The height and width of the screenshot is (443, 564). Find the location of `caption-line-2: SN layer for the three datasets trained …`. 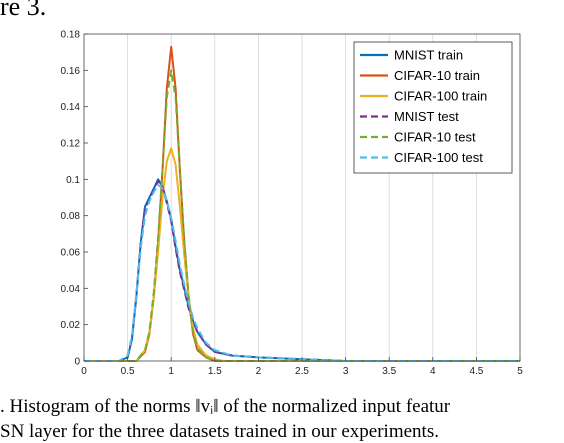

caption-line-2: SN layer for the three datasets trained … is located at coordinates (219, 431).